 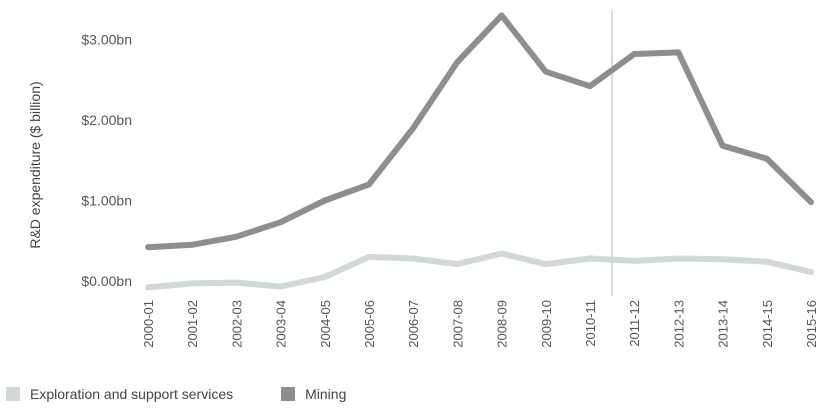 I want to click on legend-item-exploration: Exploration and support services, so click(x=119, y=394).